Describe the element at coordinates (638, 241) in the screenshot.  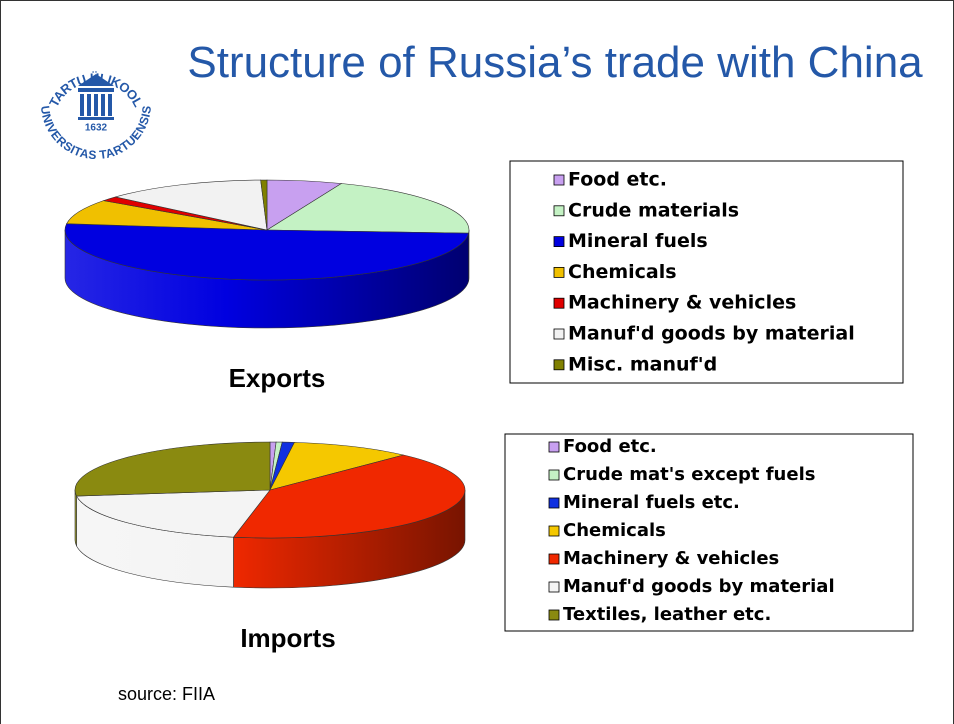
I see `legend-label: Mineral fuels` at that location.